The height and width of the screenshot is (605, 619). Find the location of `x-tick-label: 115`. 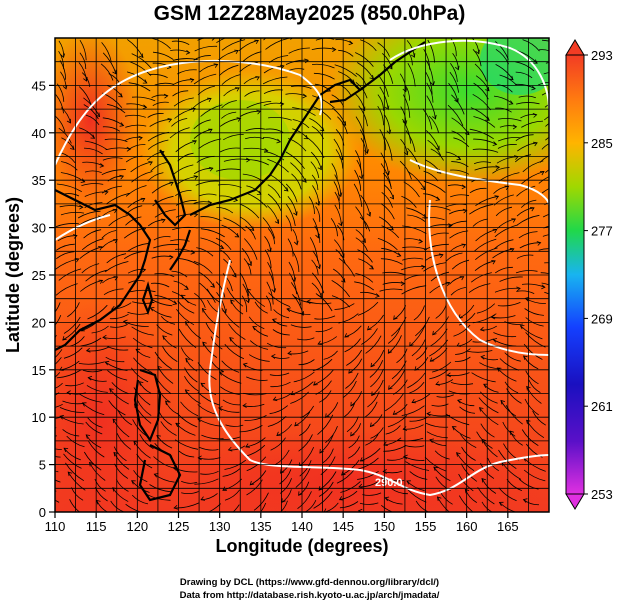

x-tick-label: 115 is located at coordinates (96, 526).